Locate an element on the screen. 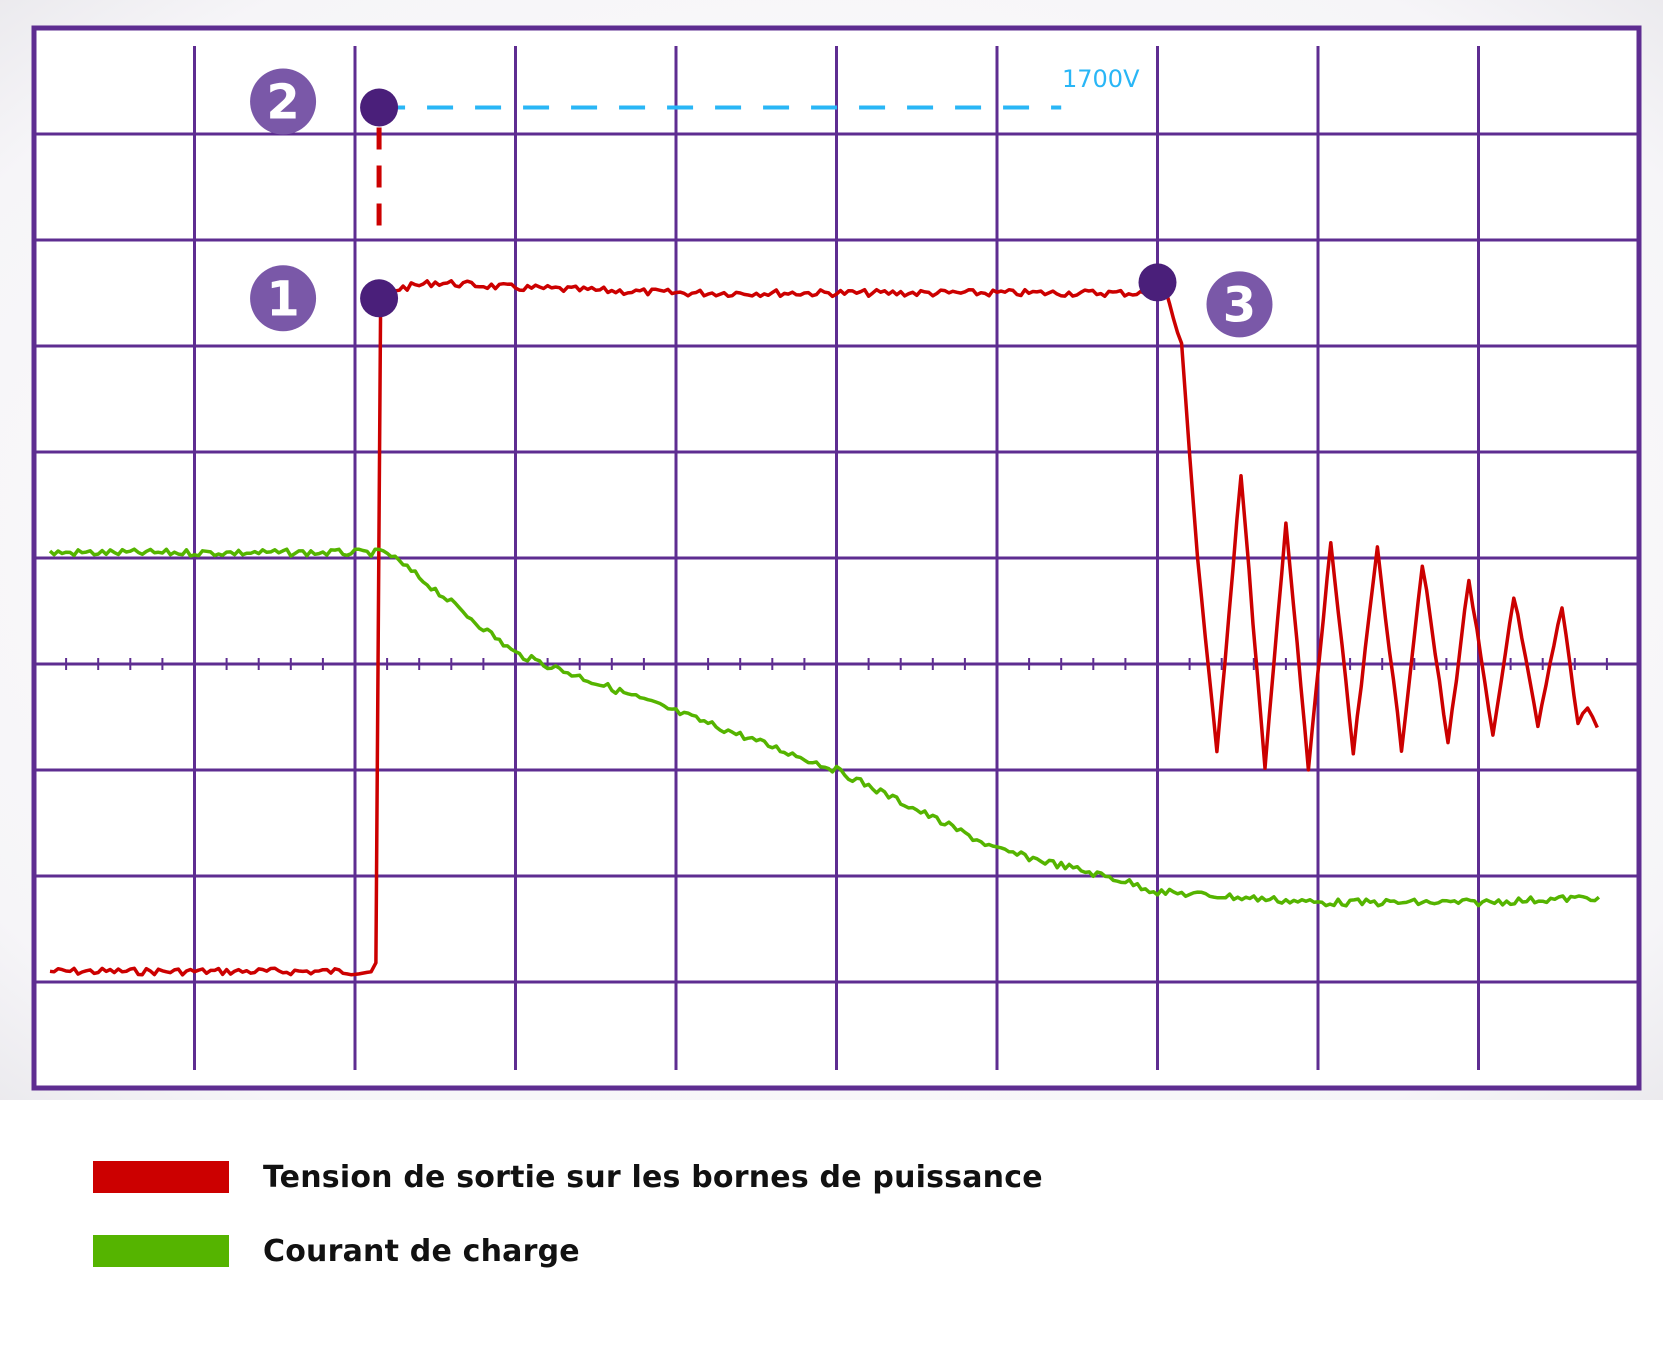 The image size is (1663, 1350). legend-swatch-green is located at coordinates (161, 1251).